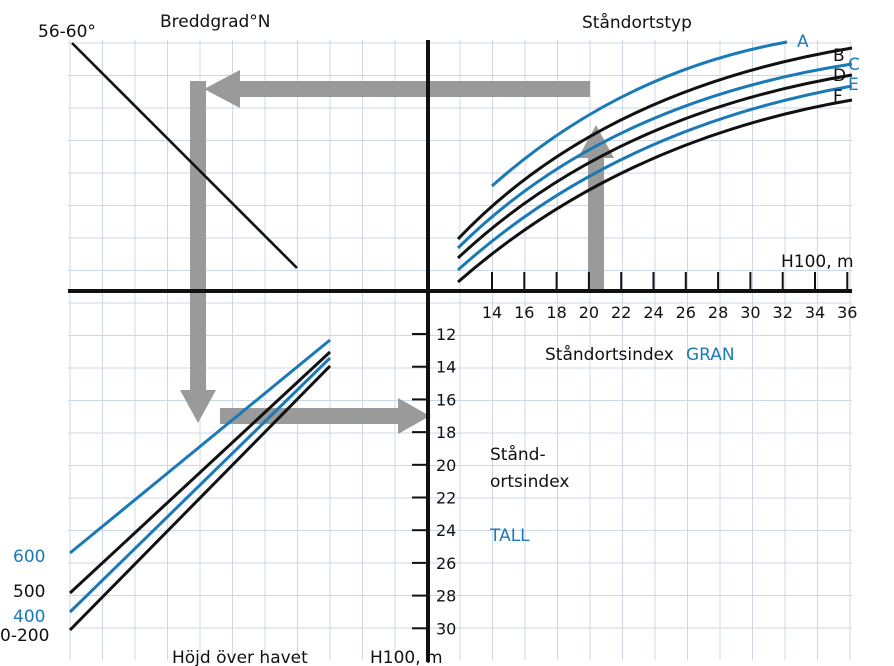 Image resolution: width=894 pixels, height=666 pixels. I want to click on gran-curve-D, so click(654, 166).